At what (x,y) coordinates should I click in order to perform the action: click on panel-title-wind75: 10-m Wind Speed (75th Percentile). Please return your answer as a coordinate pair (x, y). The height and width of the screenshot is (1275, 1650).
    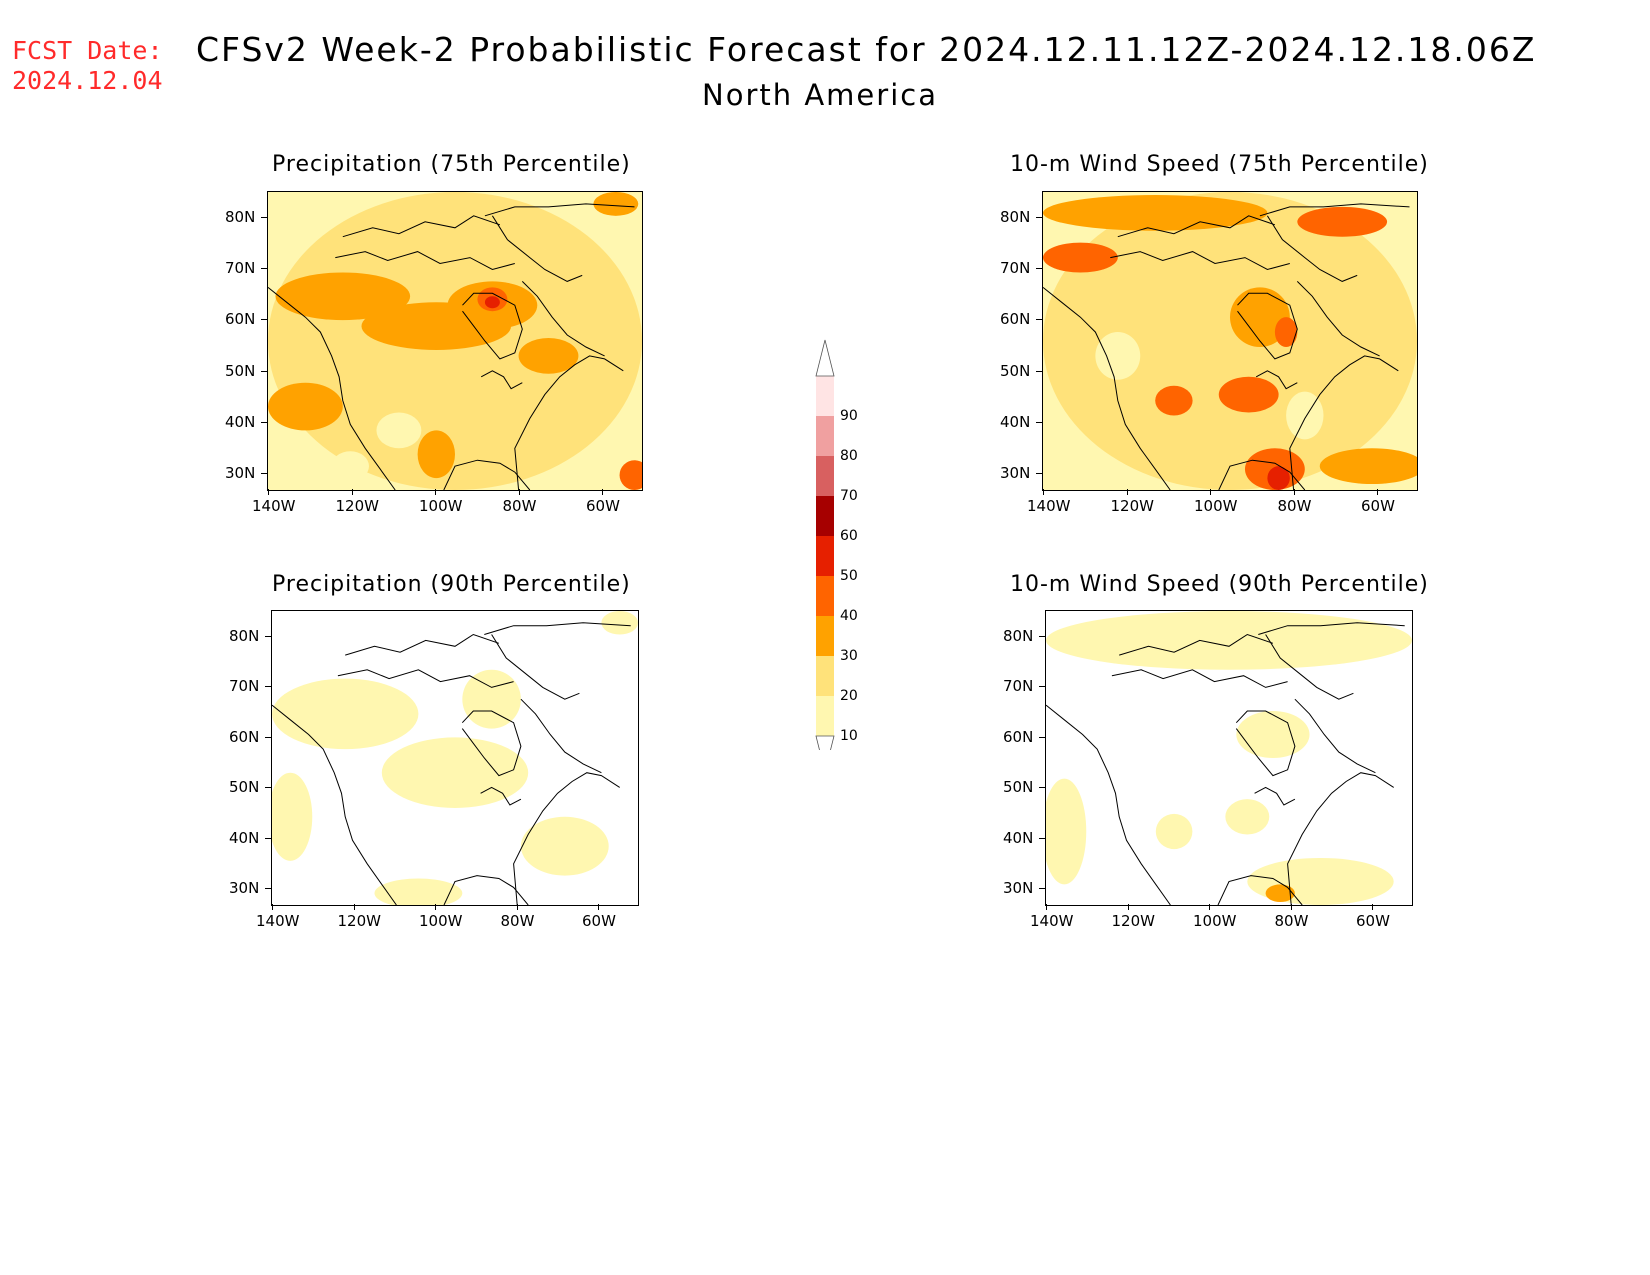
    Looking at the image, I should click on (1219, 164).